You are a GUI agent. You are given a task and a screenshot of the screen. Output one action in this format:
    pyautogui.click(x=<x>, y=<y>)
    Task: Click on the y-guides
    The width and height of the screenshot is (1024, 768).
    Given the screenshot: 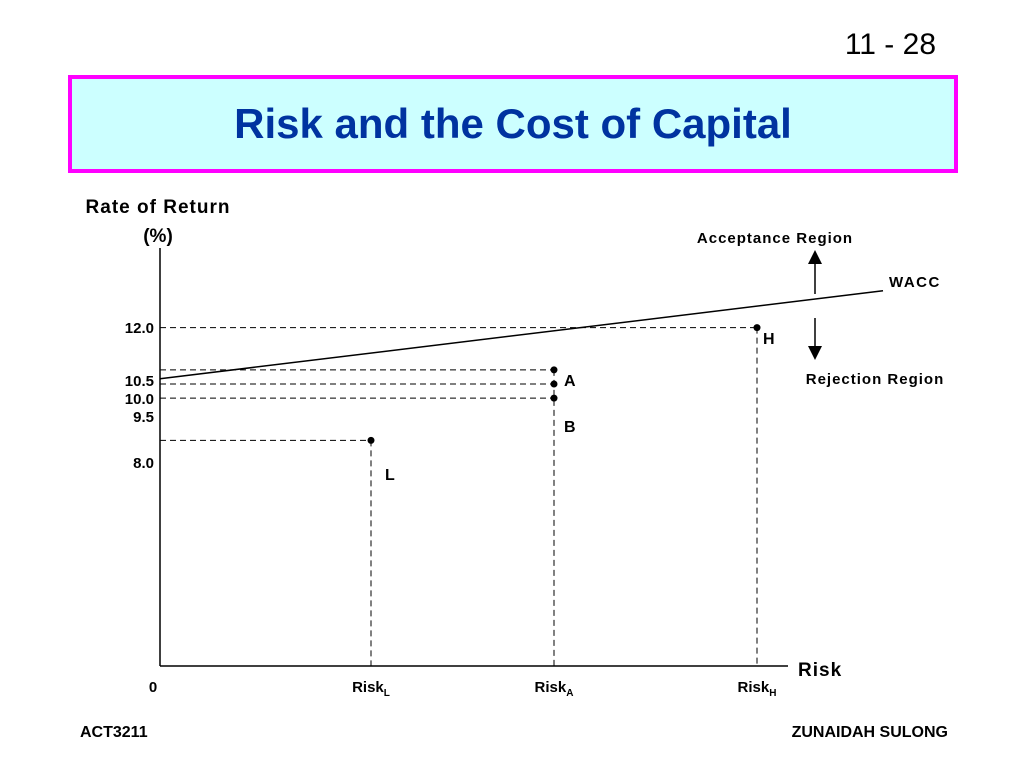 What is the action you would take?
    pyautogui.click(x=458, y=384)
    